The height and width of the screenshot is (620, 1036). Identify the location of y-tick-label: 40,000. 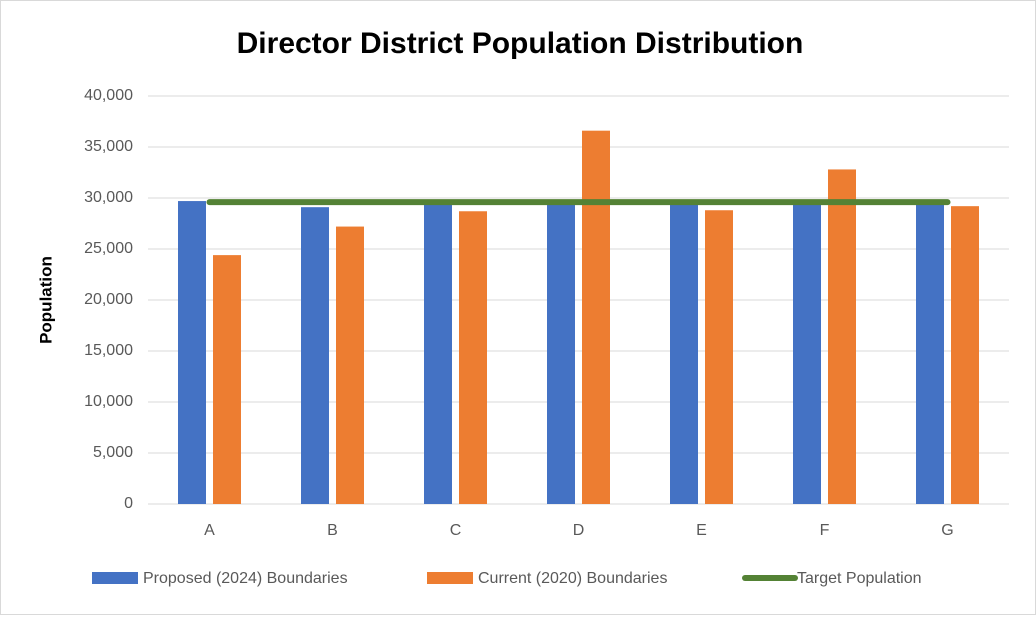
(108, 95).